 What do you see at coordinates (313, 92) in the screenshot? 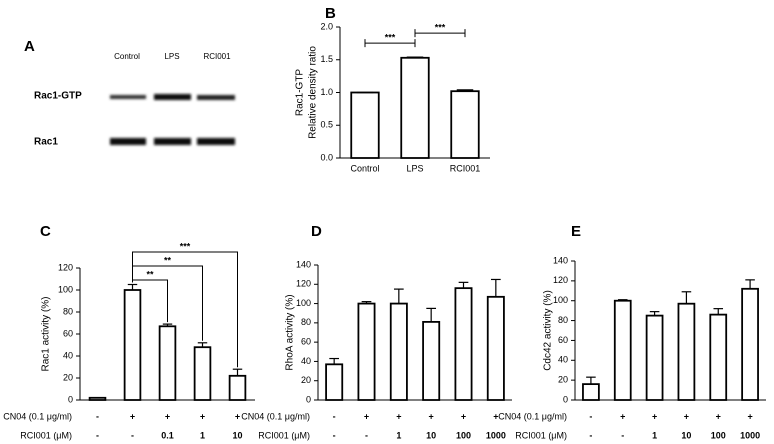
I see `y-axis-label: Relative density ratio` at bounding box center [313, 92].